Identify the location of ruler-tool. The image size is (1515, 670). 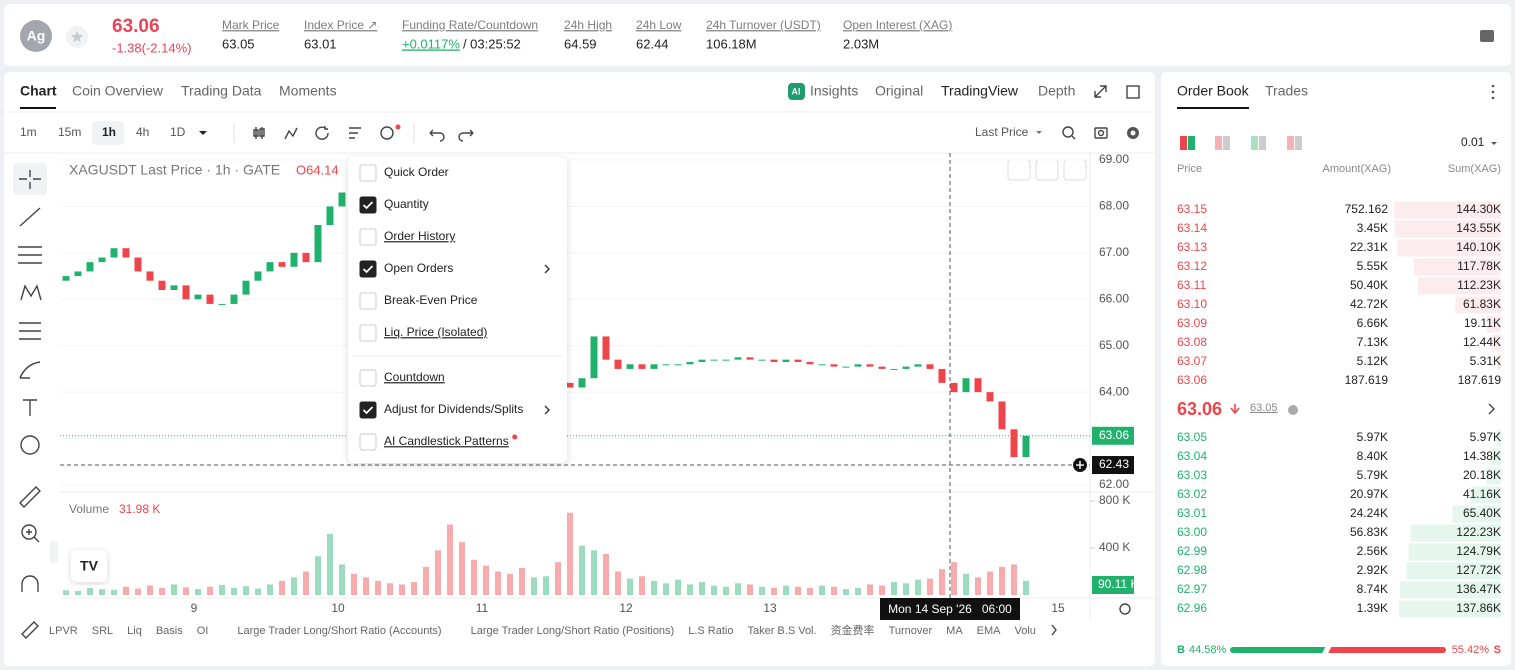
(30, 497).